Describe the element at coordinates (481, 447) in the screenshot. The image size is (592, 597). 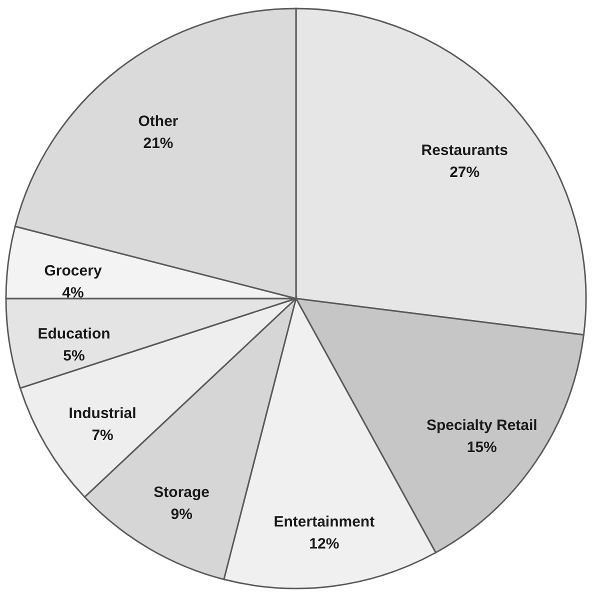
I see `data-label: 15%` at that location.